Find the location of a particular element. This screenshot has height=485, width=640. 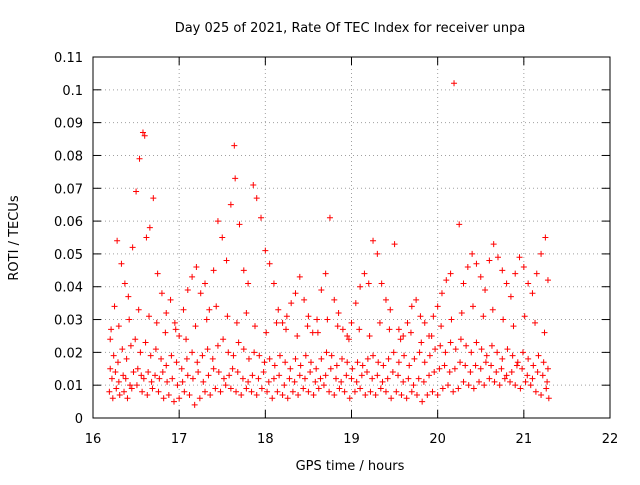

y-tick-label: 0.04 is located at coordinates (68, 288).